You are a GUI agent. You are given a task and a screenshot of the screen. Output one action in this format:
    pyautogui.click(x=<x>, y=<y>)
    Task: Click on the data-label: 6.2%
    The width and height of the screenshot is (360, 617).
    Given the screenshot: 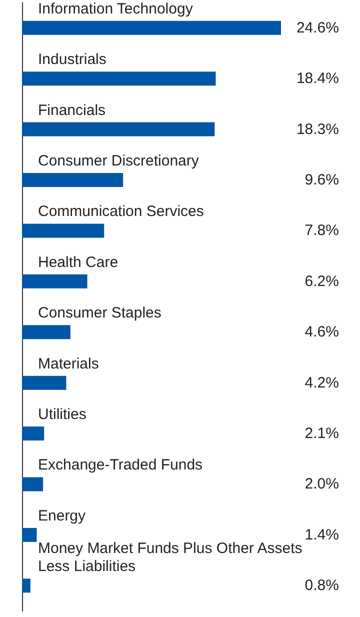 What is the action you would take?
    pyautogui.click(x=321, y=281)
    